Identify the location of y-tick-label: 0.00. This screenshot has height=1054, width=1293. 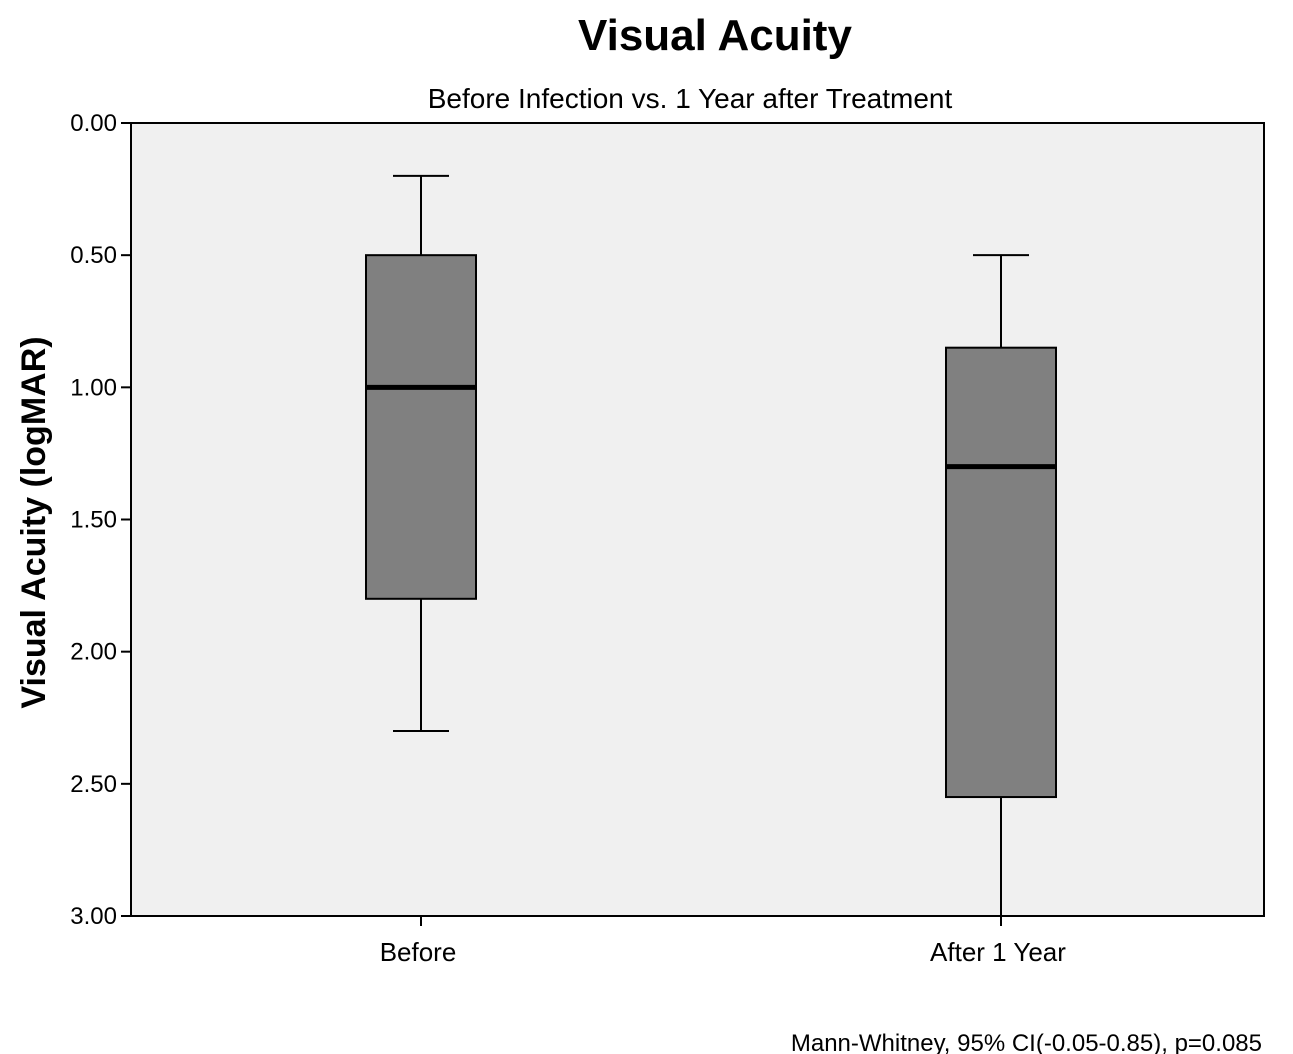
(93, 123).